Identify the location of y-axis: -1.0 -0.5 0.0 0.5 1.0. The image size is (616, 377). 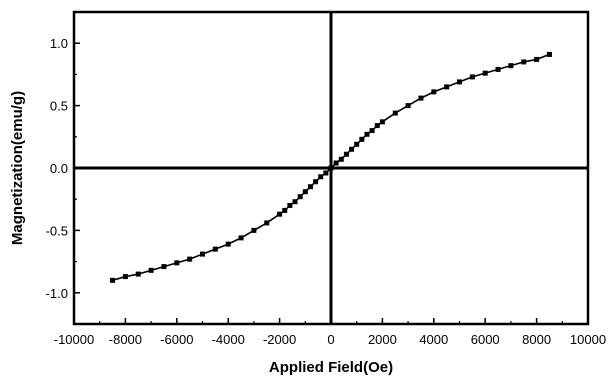
(63, 168).